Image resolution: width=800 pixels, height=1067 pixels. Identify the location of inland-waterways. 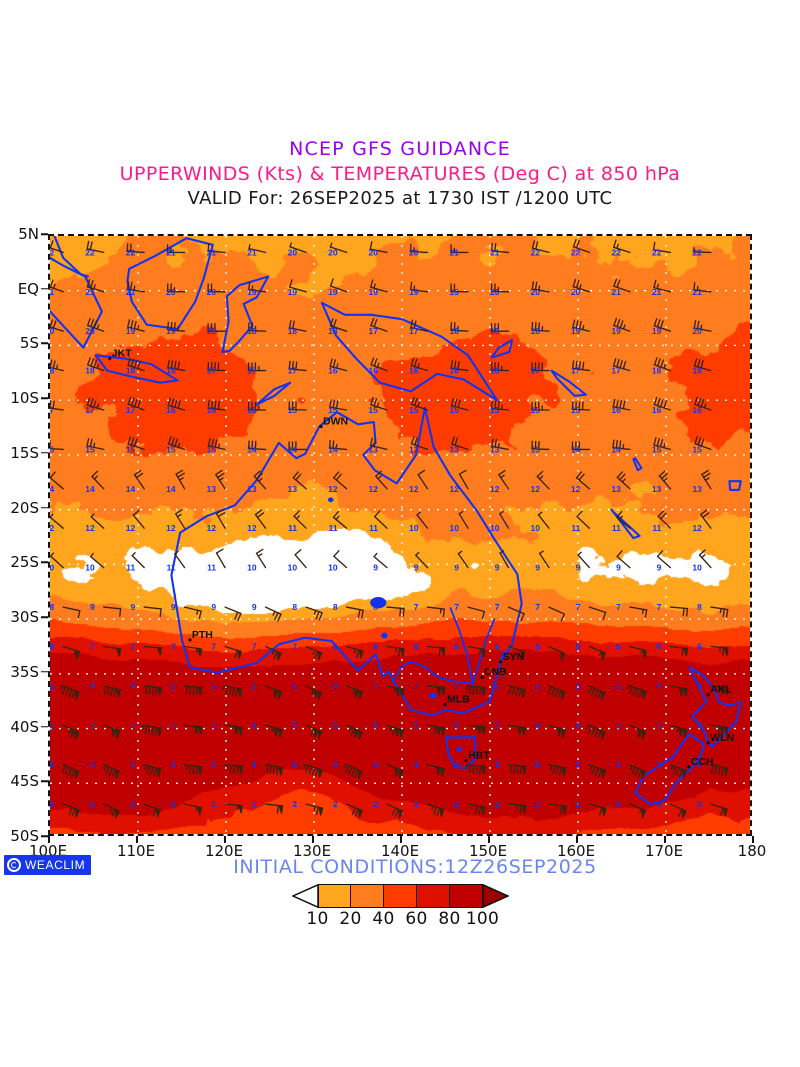
(449, 646).